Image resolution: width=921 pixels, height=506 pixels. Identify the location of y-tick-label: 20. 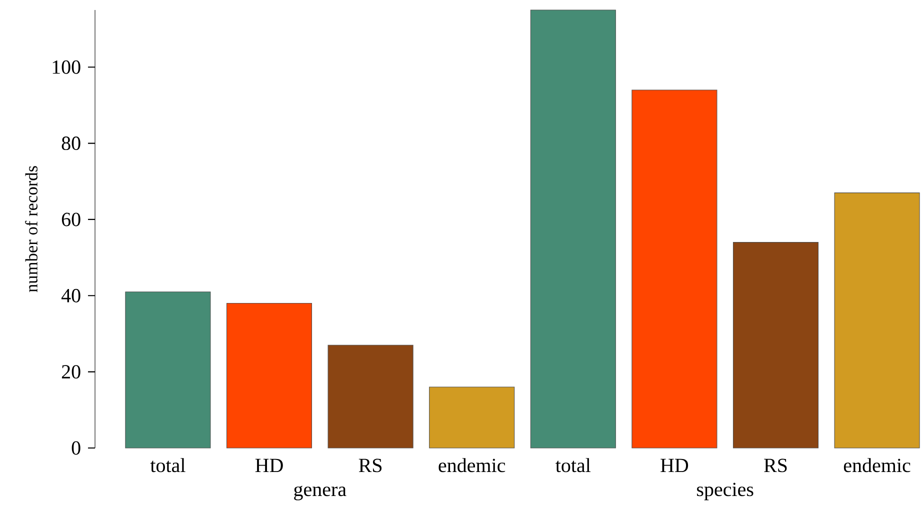
(71, 372).